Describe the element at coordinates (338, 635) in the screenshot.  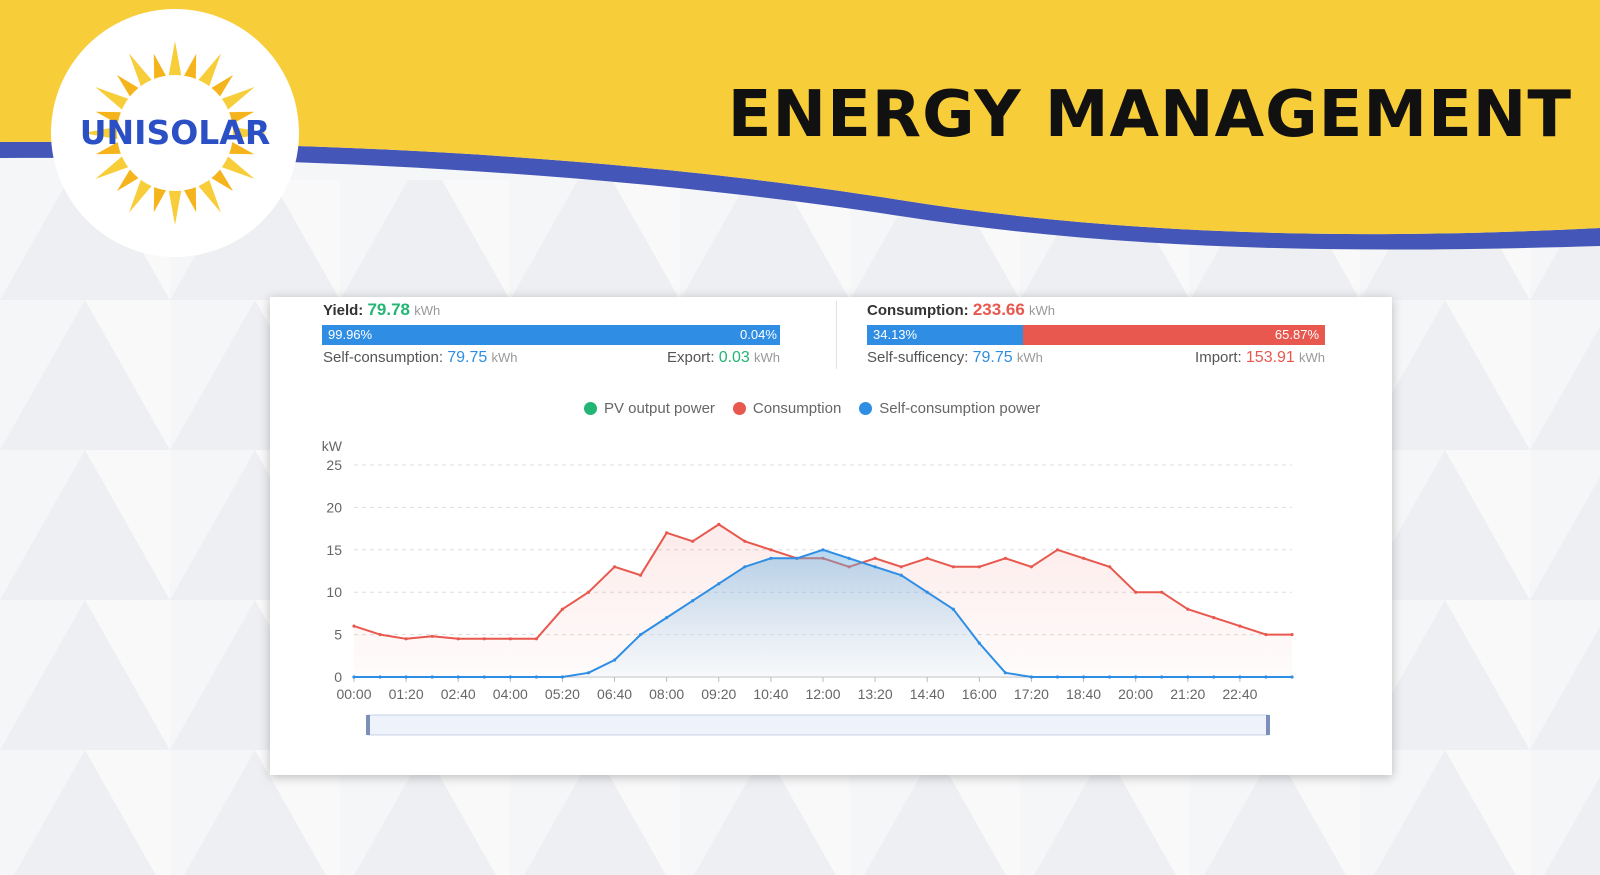
I see `y-tick-label: 5` at that location.